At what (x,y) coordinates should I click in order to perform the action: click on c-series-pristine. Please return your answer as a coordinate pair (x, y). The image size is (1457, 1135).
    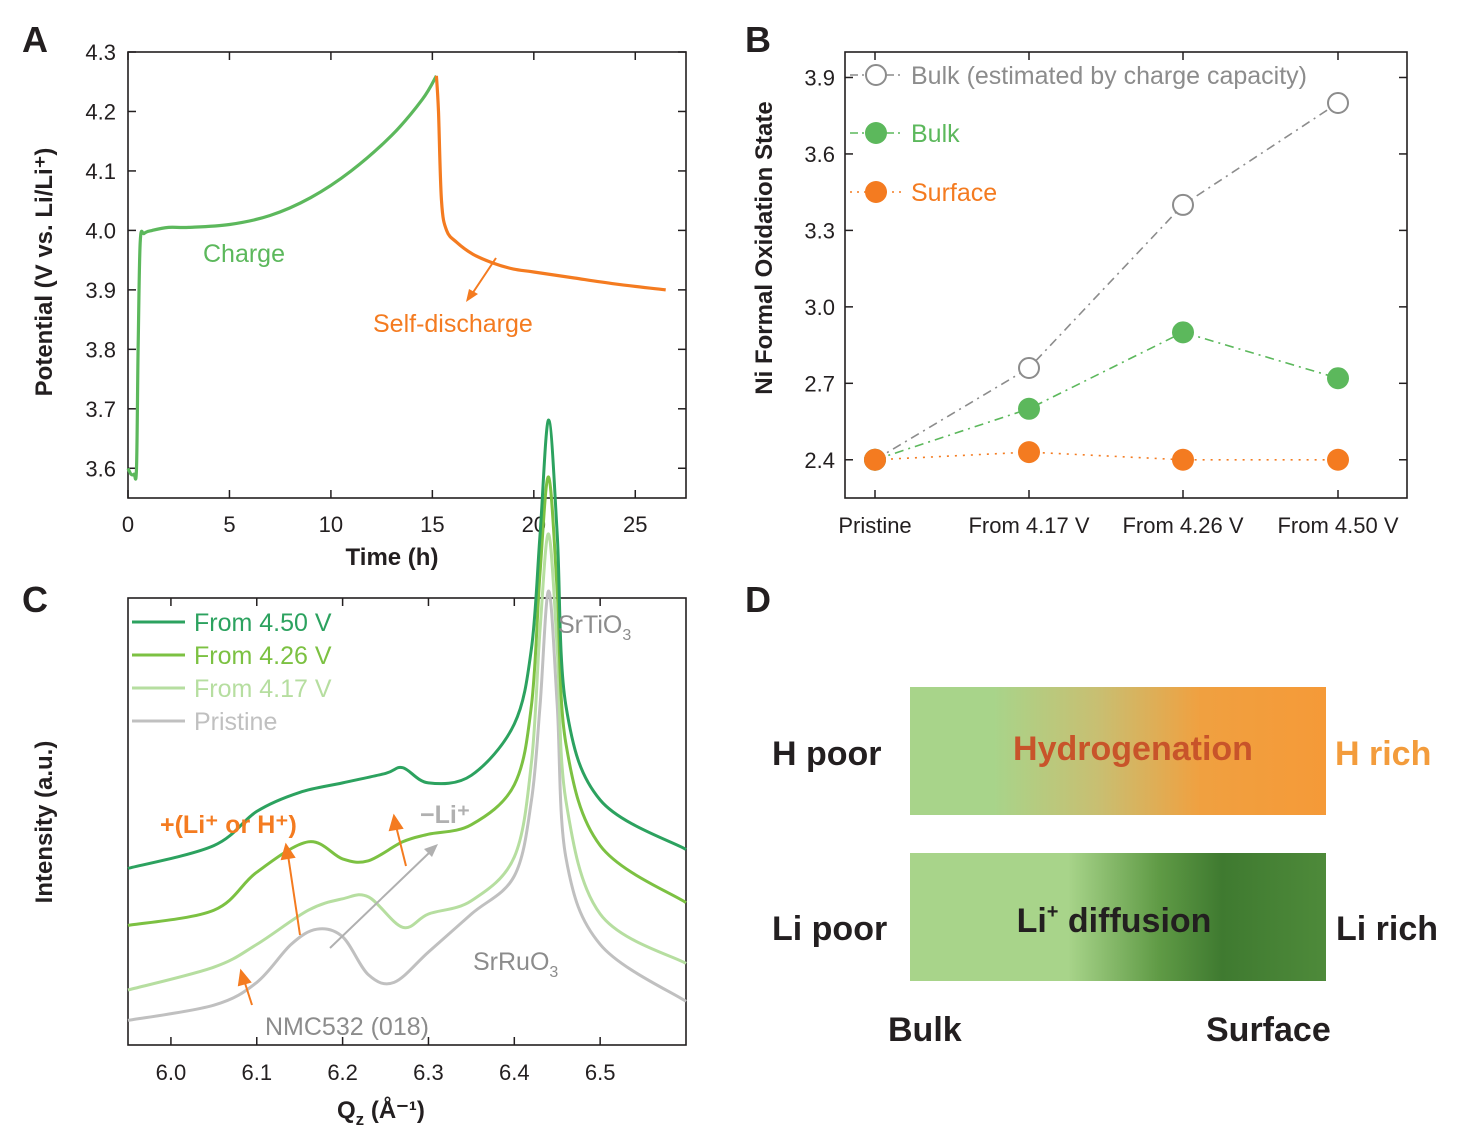
    Looking at the image, I should click on (407, 805).